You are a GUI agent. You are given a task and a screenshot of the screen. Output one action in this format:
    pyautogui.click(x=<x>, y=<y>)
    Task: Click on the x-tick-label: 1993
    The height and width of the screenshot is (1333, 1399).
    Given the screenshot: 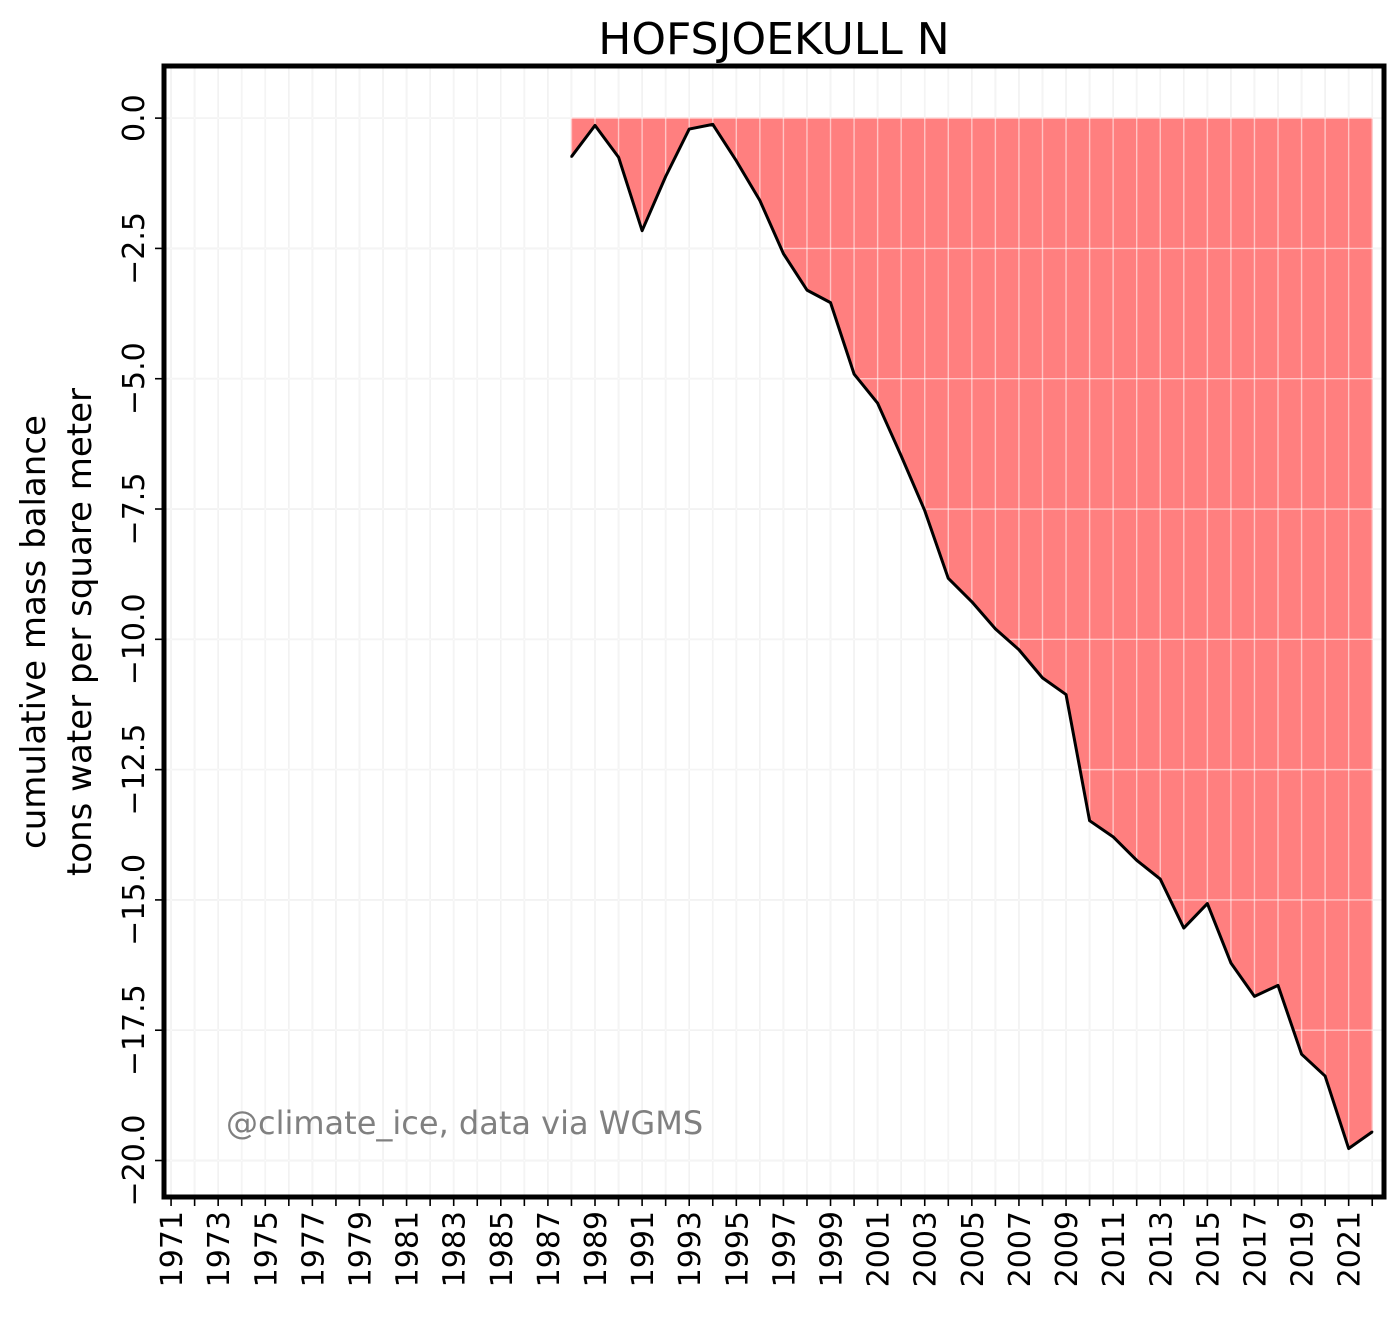 What is the action you would take?
    pyautogui.click(x=690, y=1249)
    